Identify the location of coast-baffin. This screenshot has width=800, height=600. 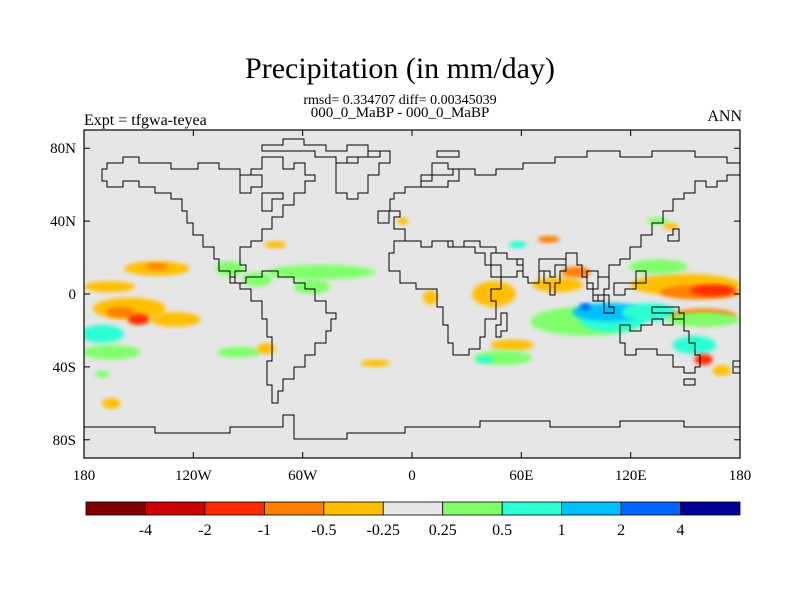
(251, 184).